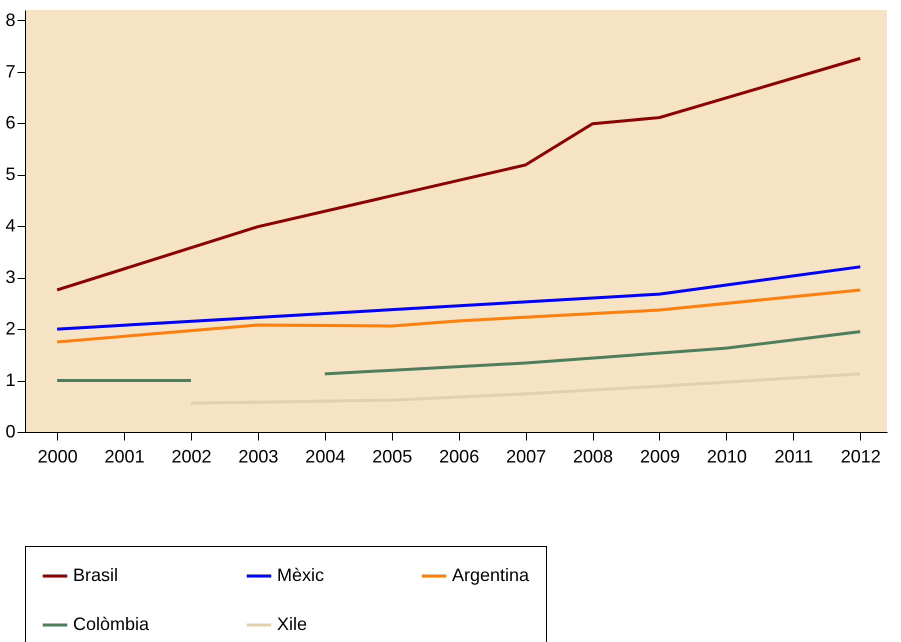  What do you see at coordinates (860, 456) in the screenshot?
I see `x-tick-label: 2012` at bounding box center [860, 456].